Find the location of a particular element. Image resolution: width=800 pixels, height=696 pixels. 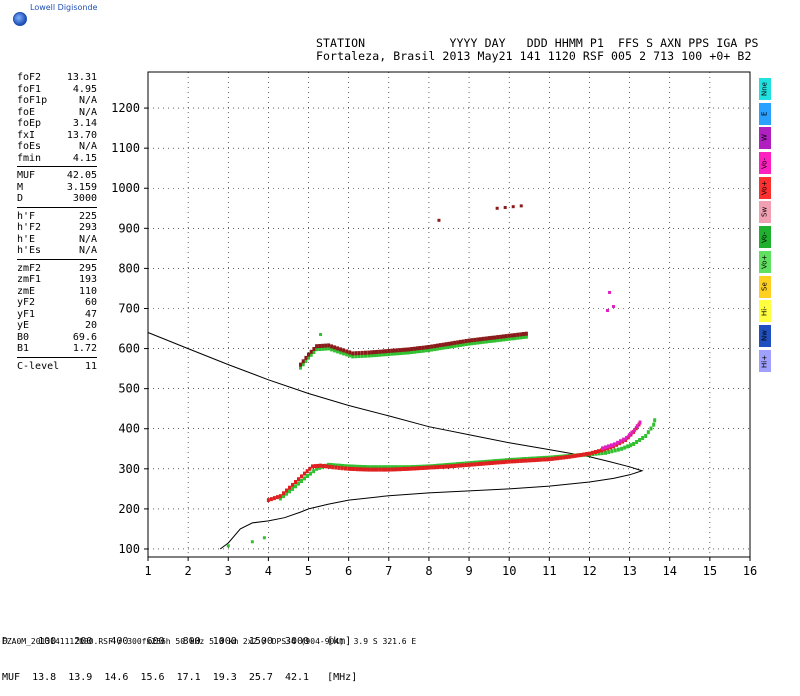

param-row: foF1 4.95 is located at coordinates (57, 90).